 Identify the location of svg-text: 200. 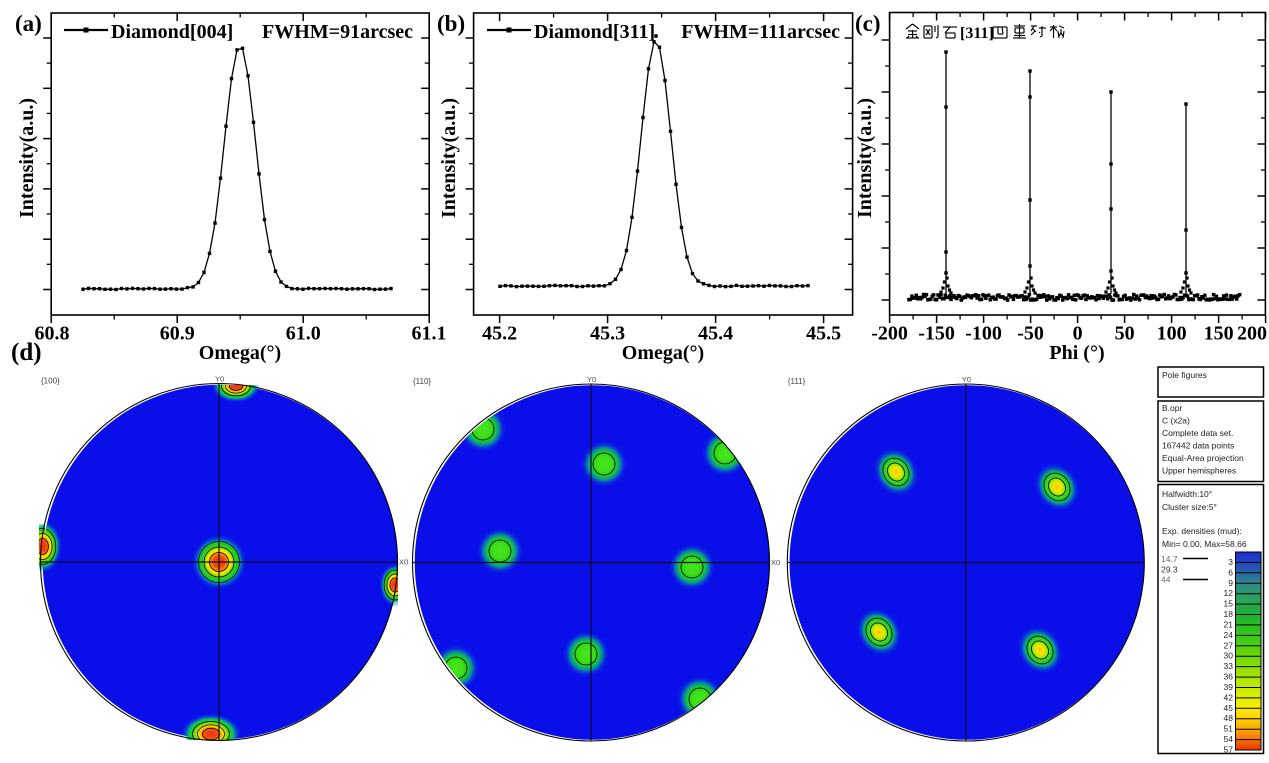
(1252, 334).